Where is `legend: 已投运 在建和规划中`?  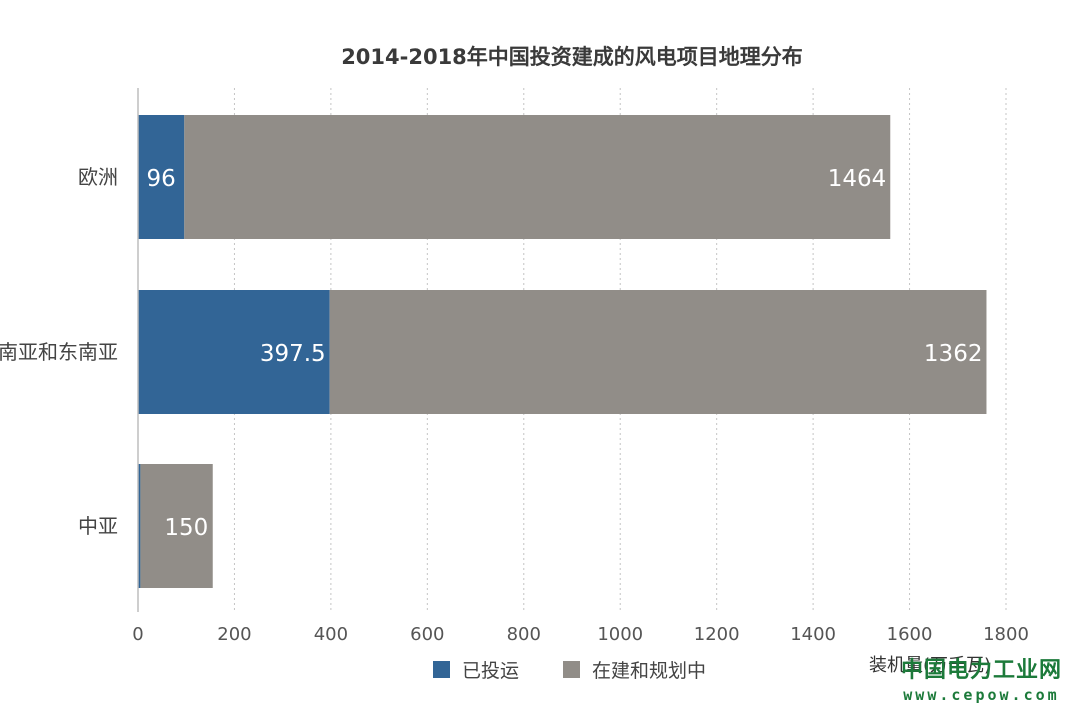 legend: 已投运 在建和规划中 is located at coordinates (569, 671).